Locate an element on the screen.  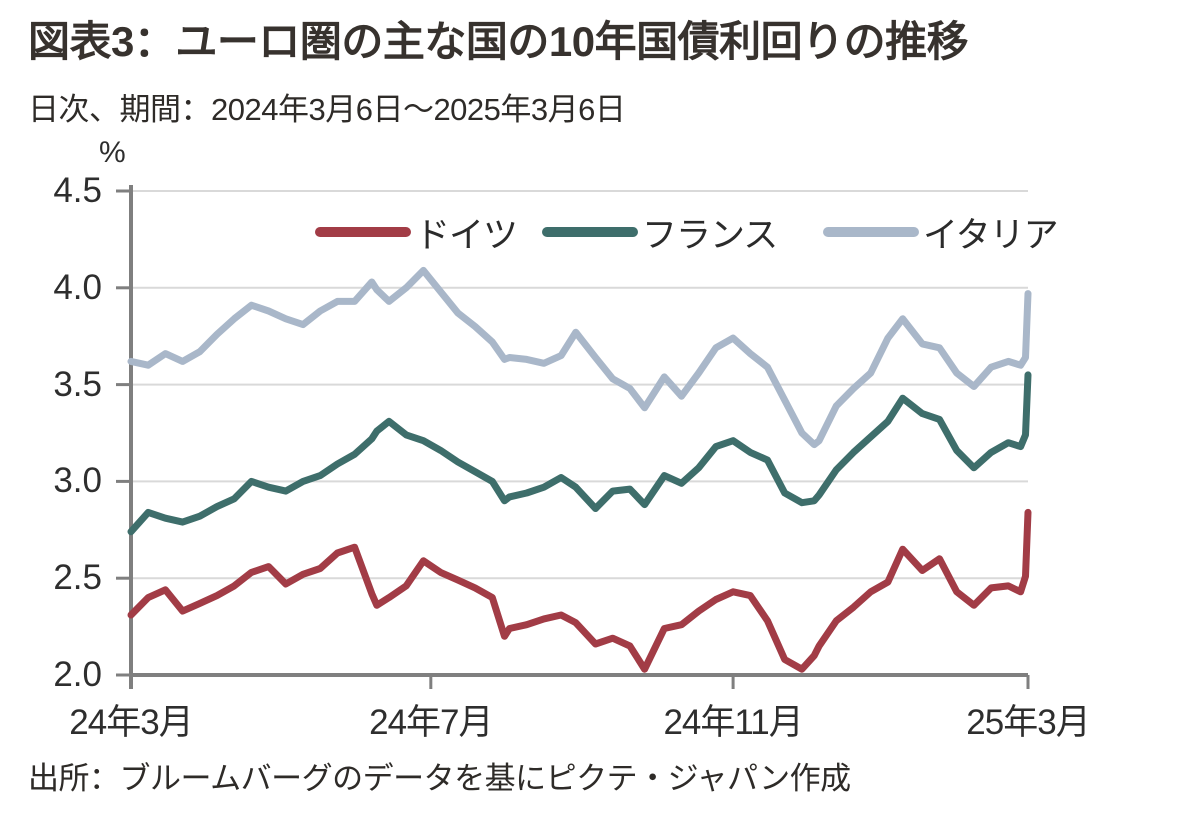
x-tick-label: 25年3月 is located at coordinates (1028, 722).